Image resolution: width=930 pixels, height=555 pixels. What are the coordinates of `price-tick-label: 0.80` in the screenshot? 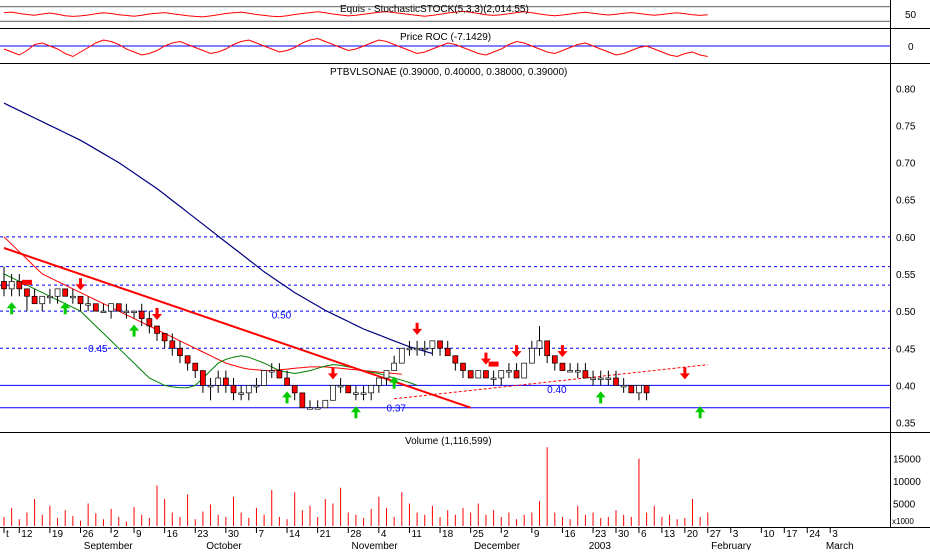 It's located at (906, 89).